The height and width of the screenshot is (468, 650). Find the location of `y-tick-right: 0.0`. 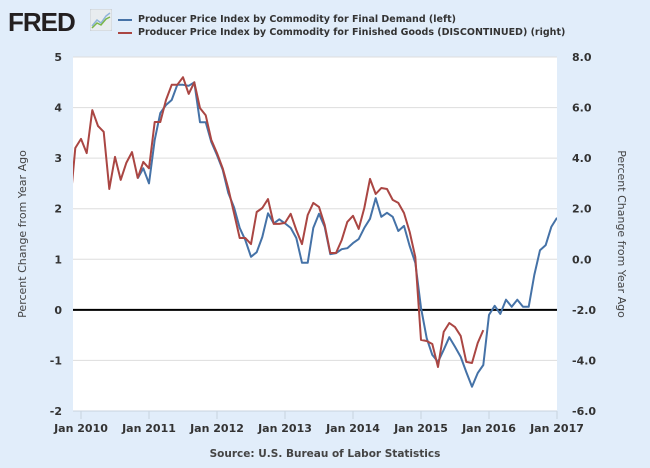

y-tick-right: 0.0 is located at coordinates (582, 259).